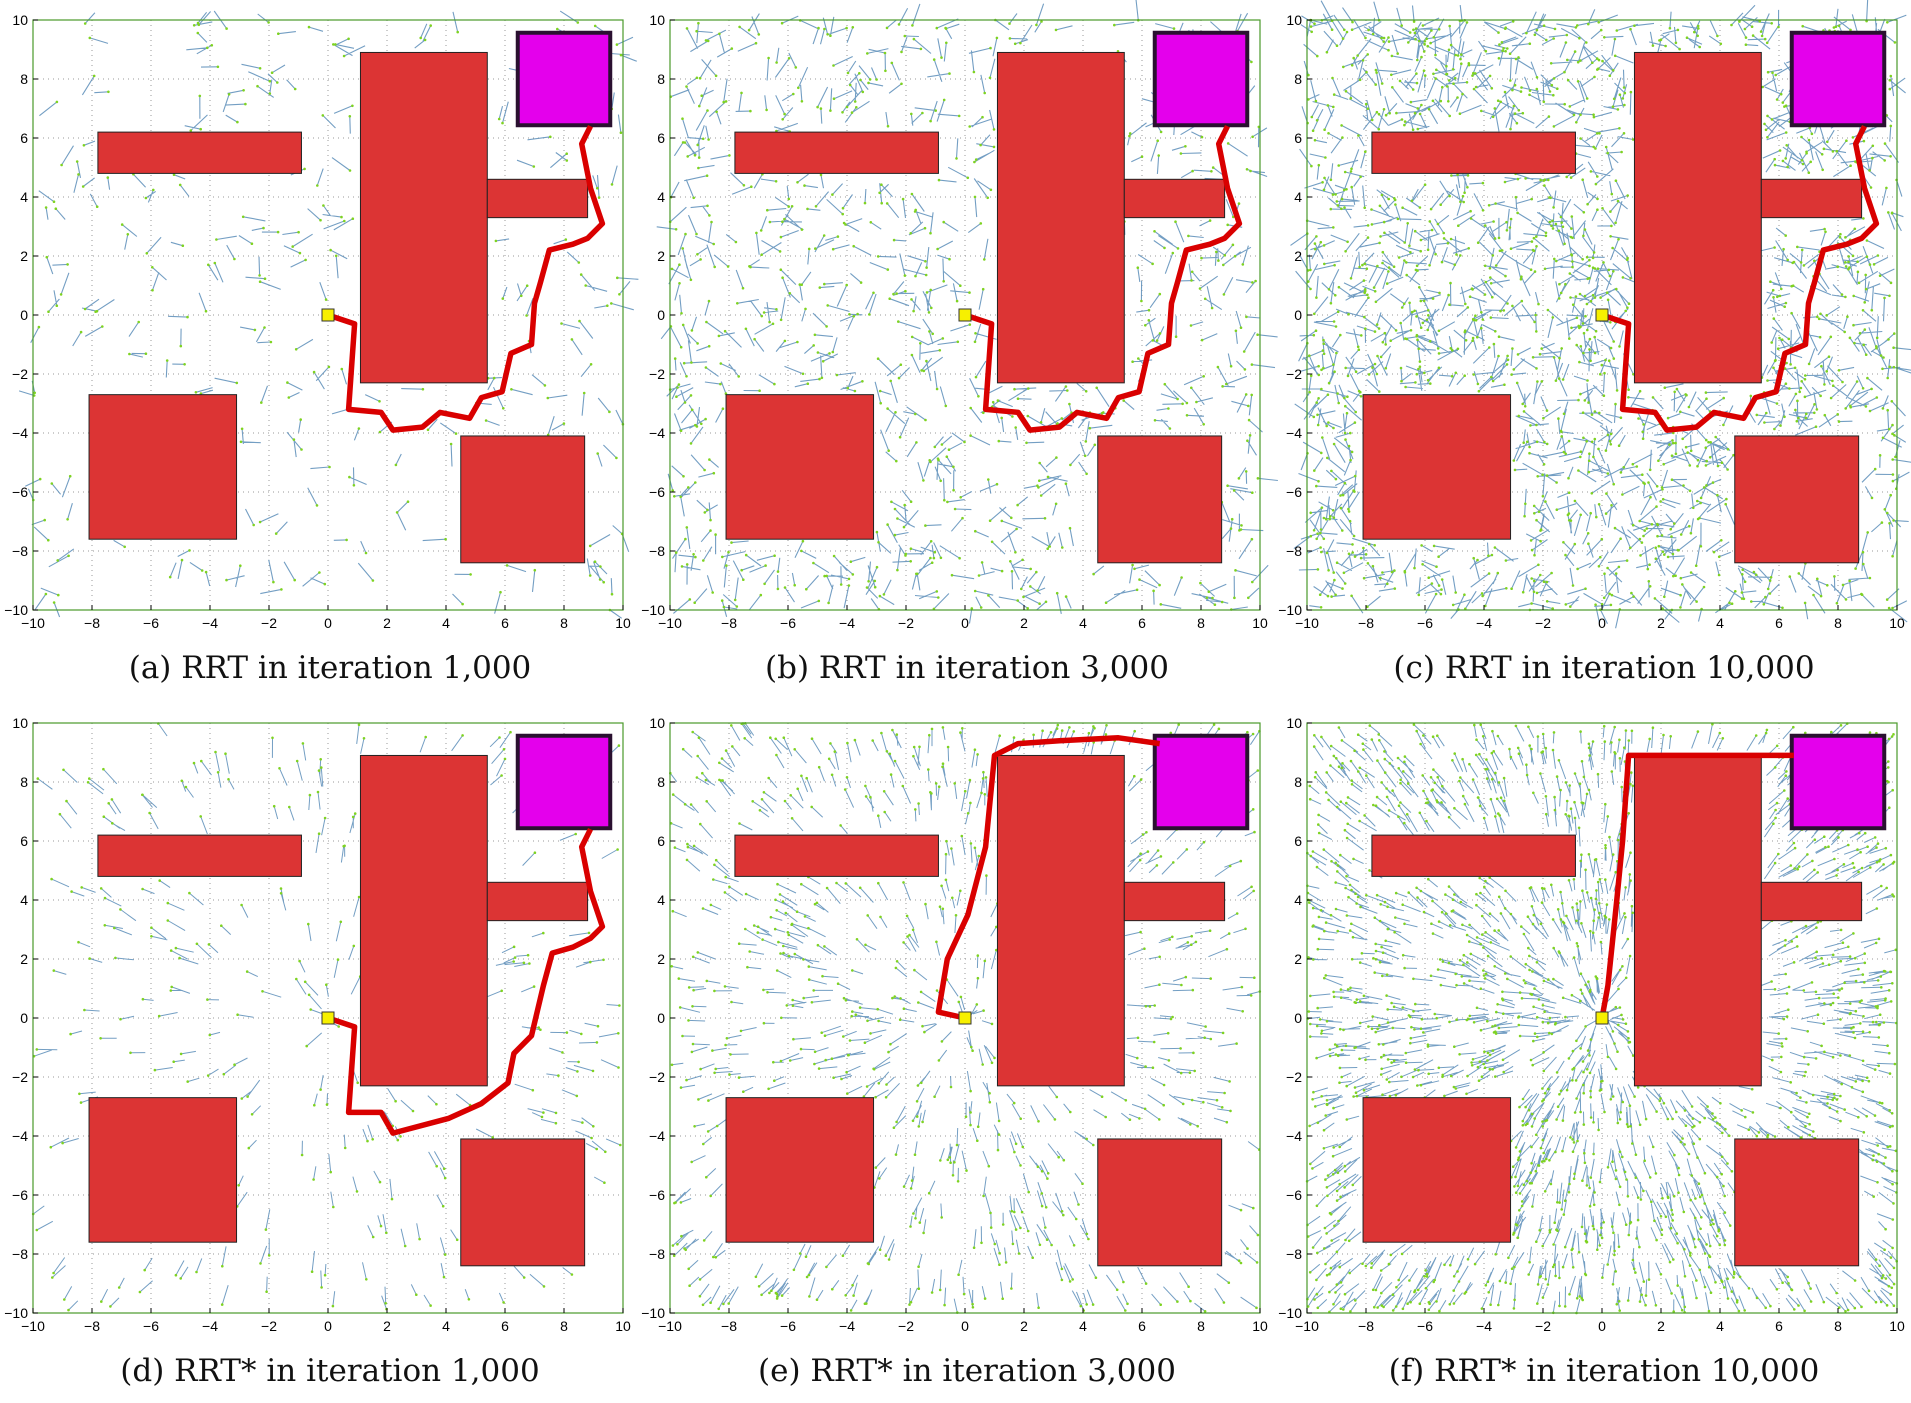  Describe the element at coordinates (967, 1371) in the screenshot. I see `caption-e: (e) RRT* in iteration 3,000` at that location.